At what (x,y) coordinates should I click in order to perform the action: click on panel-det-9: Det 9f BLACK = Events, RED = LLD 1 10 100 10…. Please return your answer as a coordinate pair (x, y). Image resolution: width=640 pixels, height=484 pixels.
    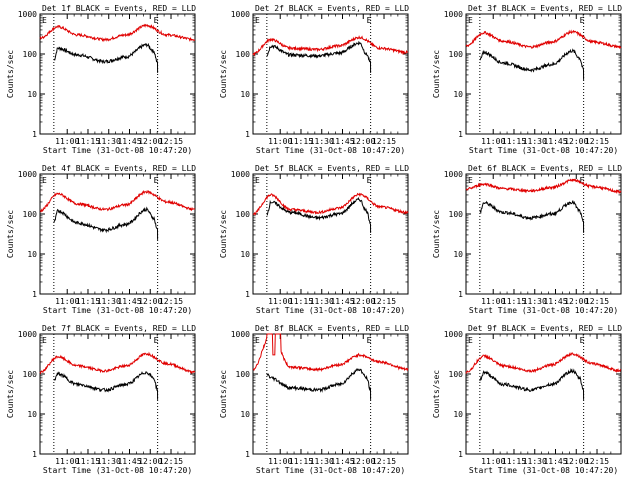
    Looking at the image, I should click on (527, 399).